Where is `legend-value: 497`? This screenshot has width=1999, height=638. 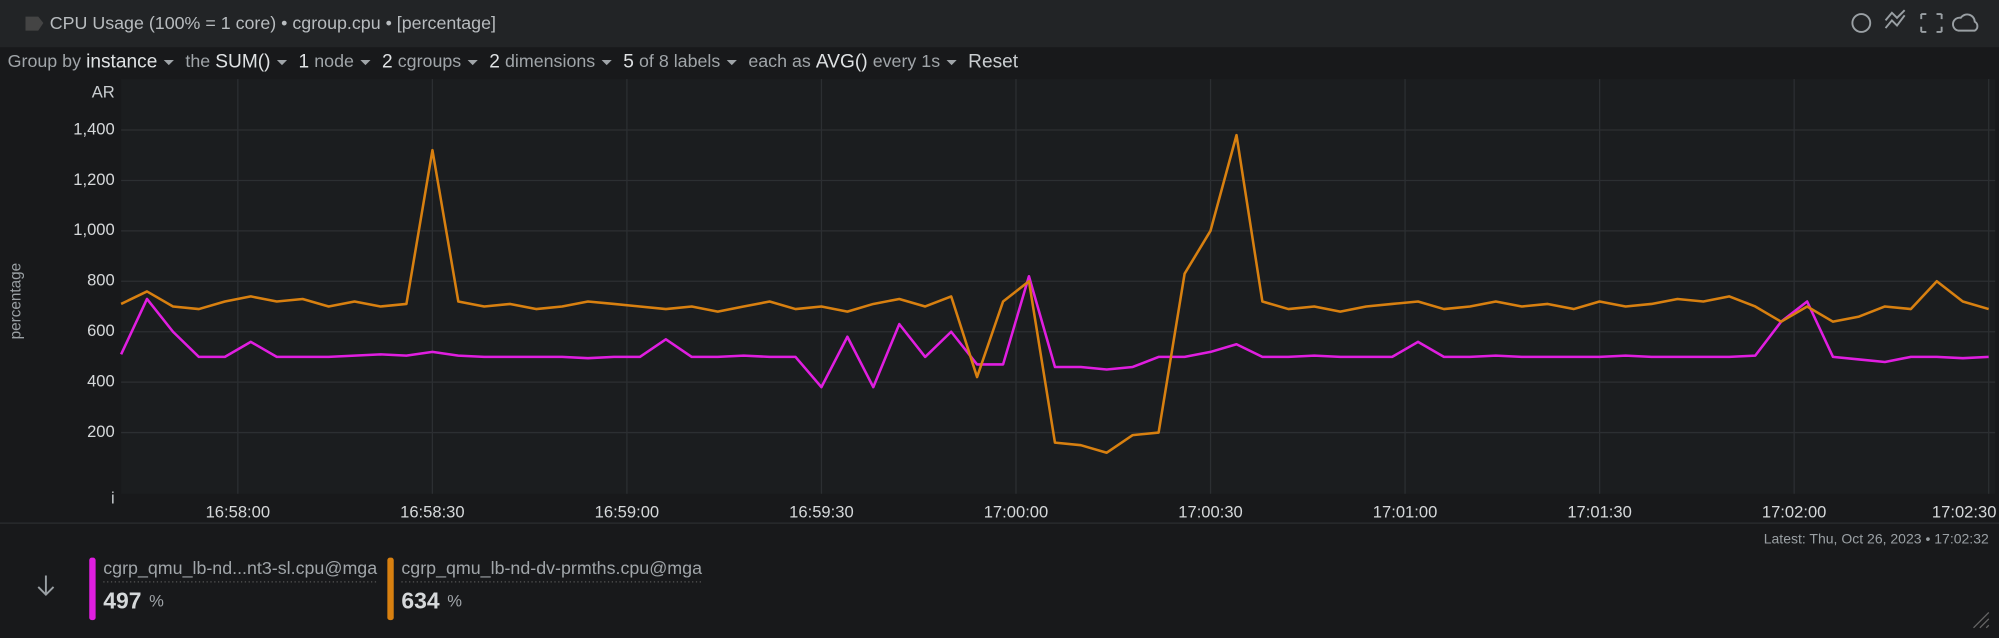
legend-value: 497 is located at coordinates (122, 600).